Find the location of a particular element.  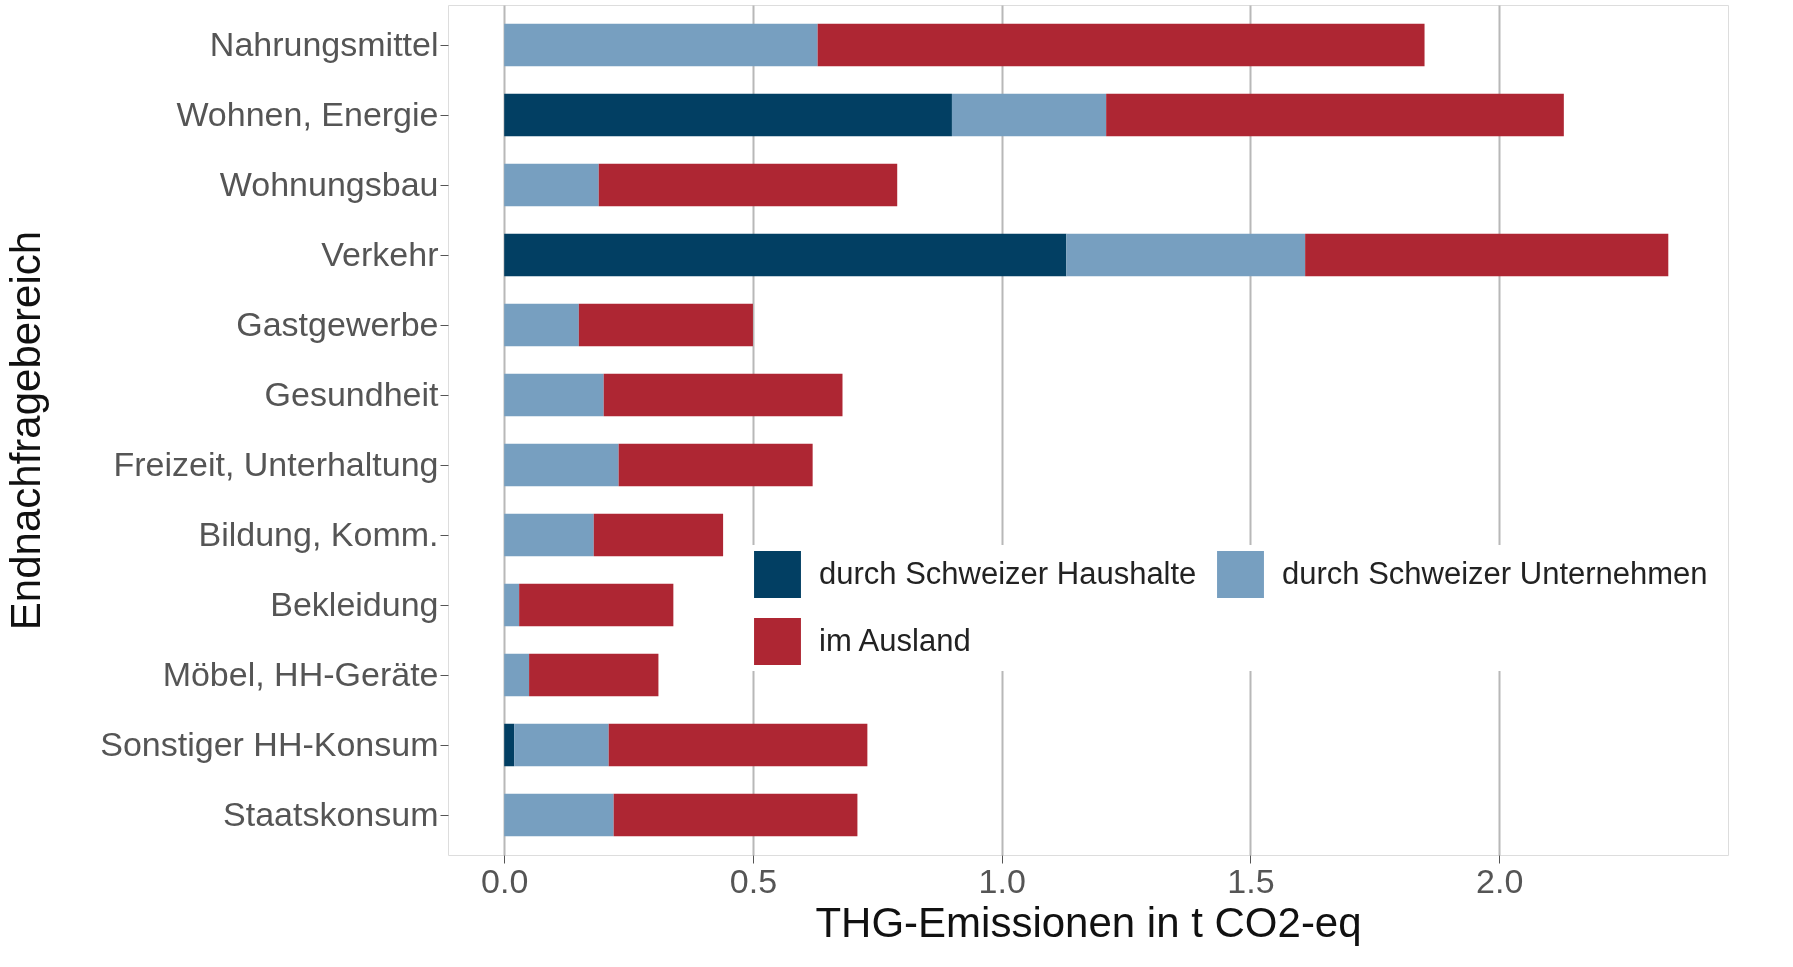

legend-label: durch Schweizer Haushalte is located at coordinates (1008, 573).